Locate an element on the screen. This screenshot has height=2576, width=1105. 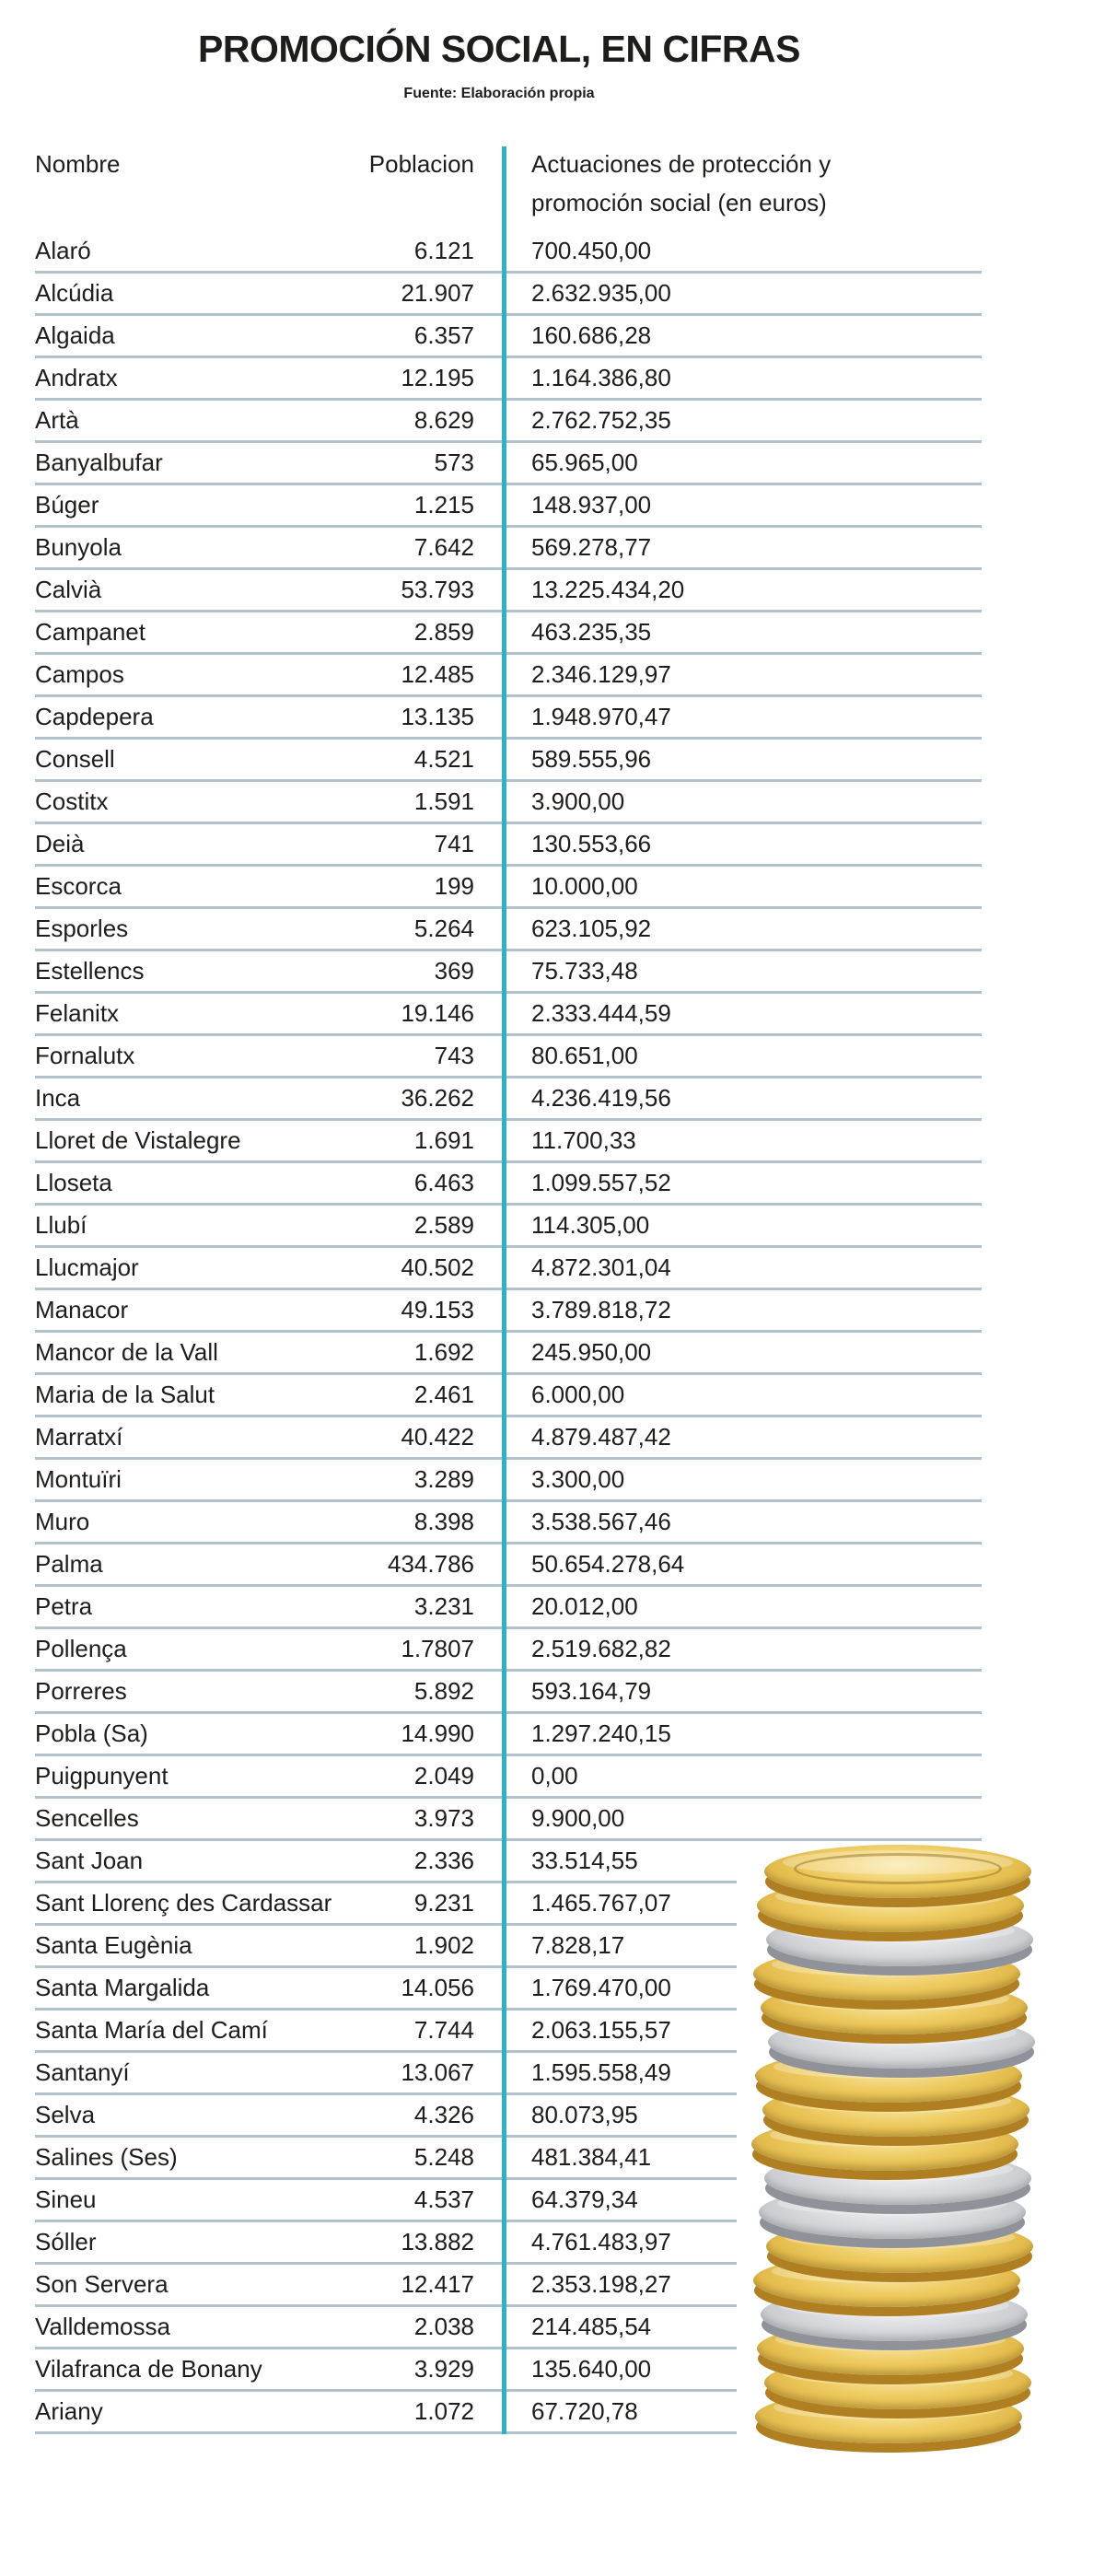
euros-value: 135.640,00 is located at coordinates (591, 2369).